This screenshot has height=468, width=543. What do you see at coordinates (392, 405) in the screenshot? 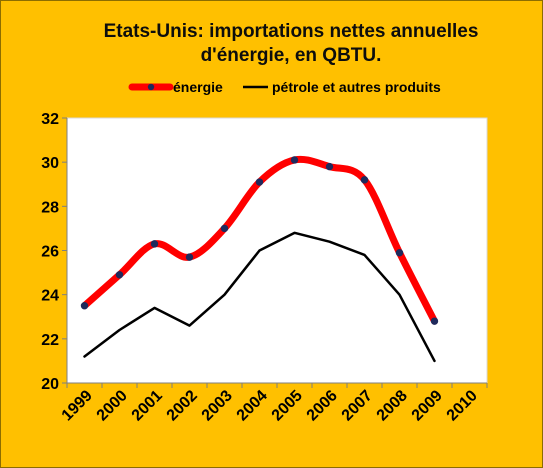
I see `x-tick-label: 2008` at bounding box center [392, 405].